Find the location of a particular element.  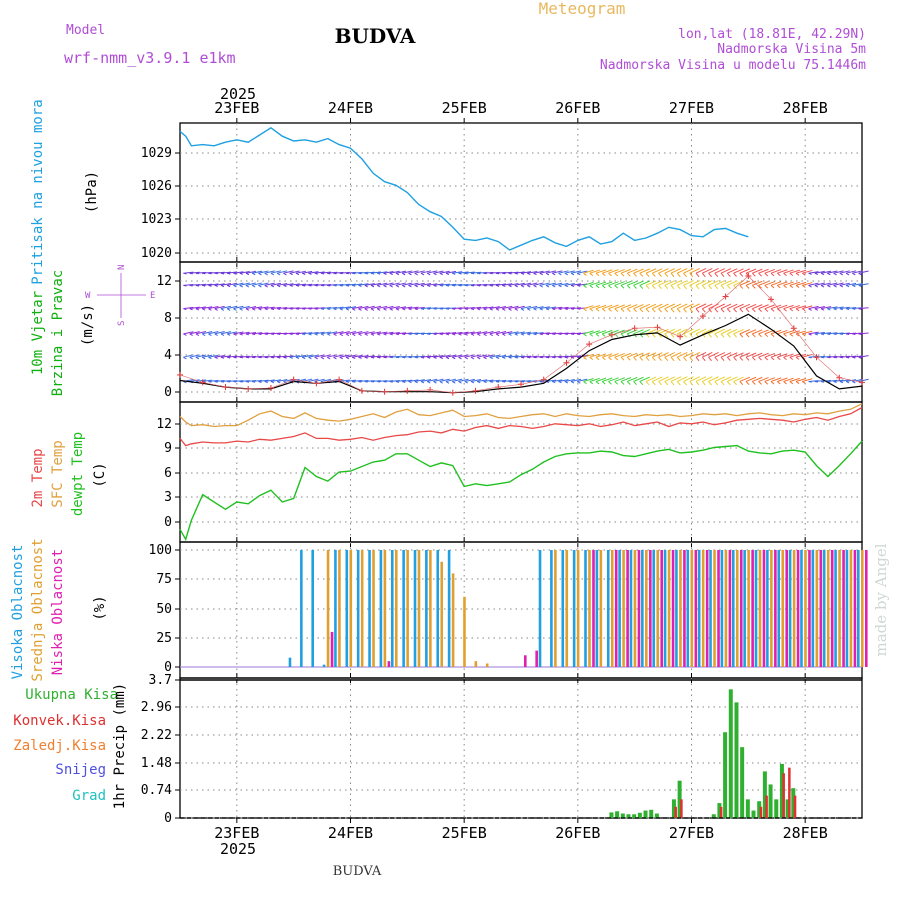

precip-bar-total is located at coordinates (673, 808).